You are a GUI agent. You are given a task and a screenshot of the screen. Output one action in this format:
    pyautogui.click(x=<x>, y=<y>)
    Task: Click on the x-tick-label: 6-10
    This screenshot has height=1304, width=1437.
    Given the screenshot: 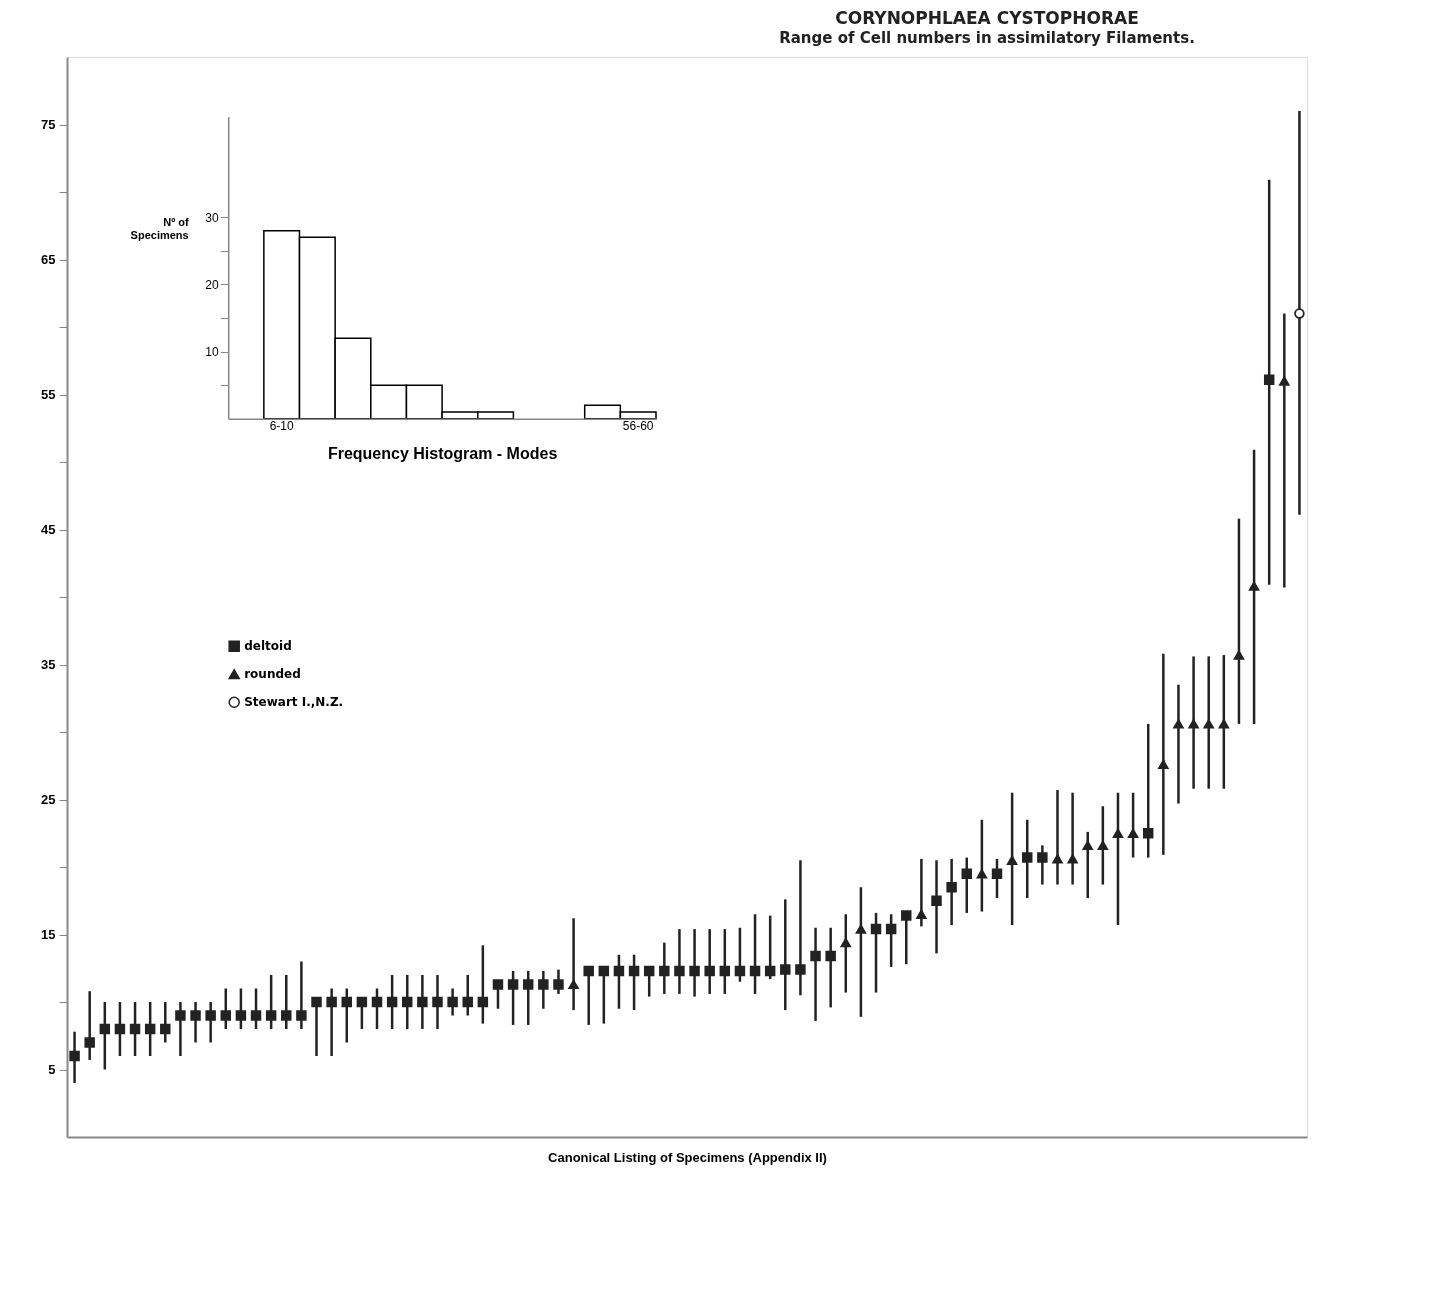 What is the action you would take?
    pyautogui.click(x=281, y=426)
    